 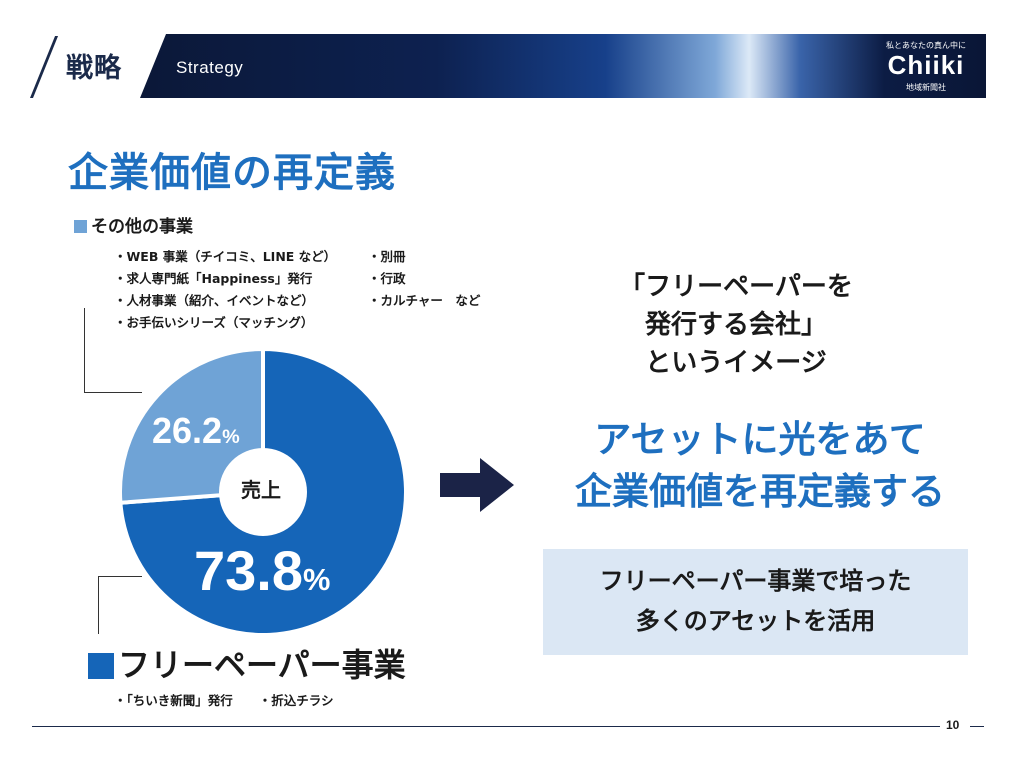 I want to click on image-statement: 「フリーペーパーを 発行する会社」 というイメージ, so click(x=736, y=325).